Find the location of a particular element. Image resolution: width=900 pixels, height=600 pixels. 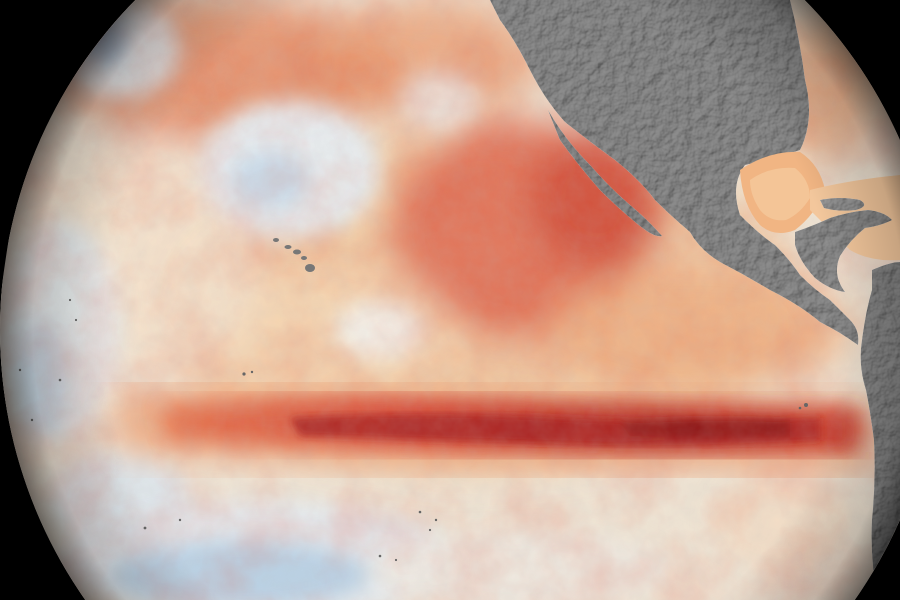

space-corner-left is located at coordinates (55, 150).